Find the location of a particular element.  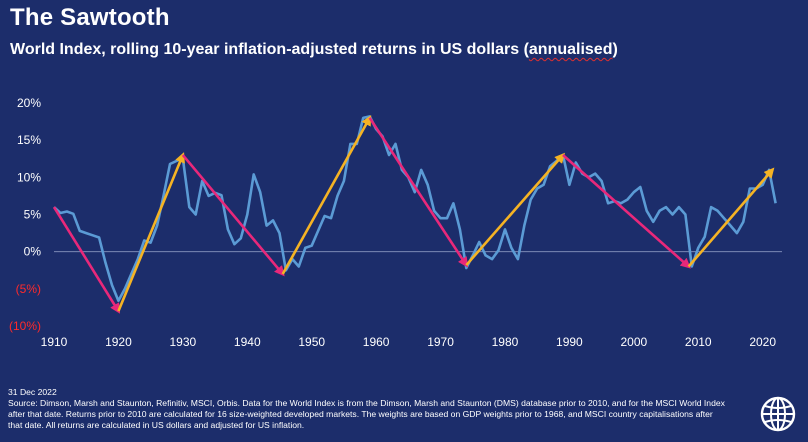

x-tick-label: 1930 is located at coordinates (182, 342).